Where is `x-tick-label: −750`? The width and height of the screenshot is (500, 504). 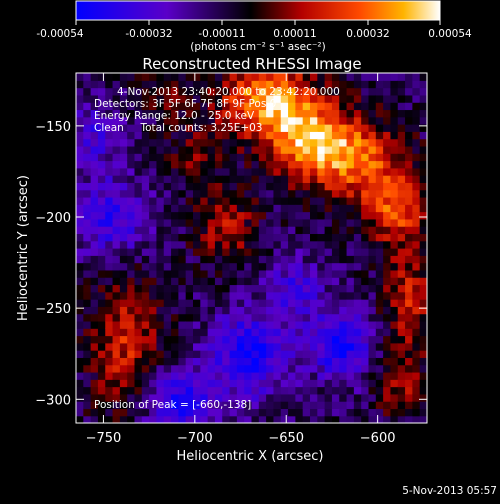 x-tick-label: −750 is located at coordinates (104, 438).